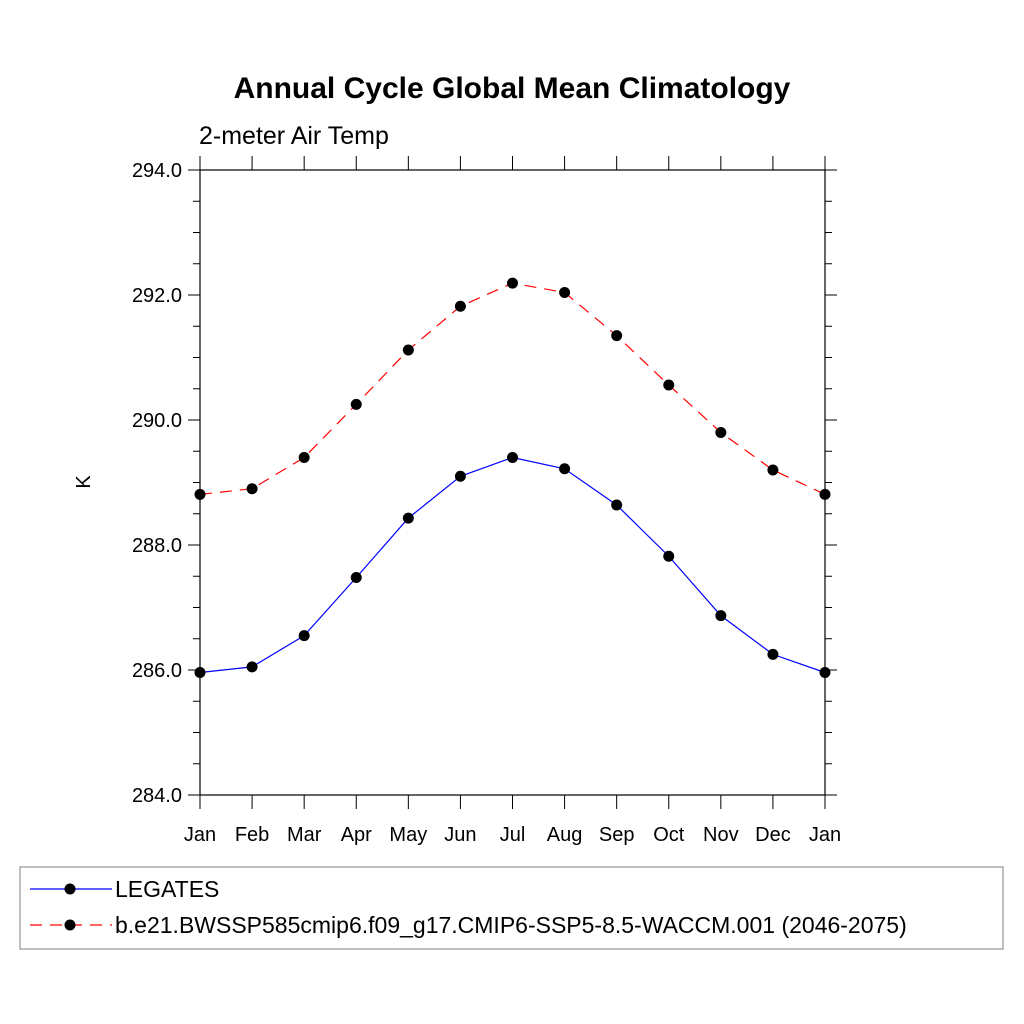 This screenshot has width=1024, height=1024. I want to click on x-tick-label: Jun, so click(460, 835).